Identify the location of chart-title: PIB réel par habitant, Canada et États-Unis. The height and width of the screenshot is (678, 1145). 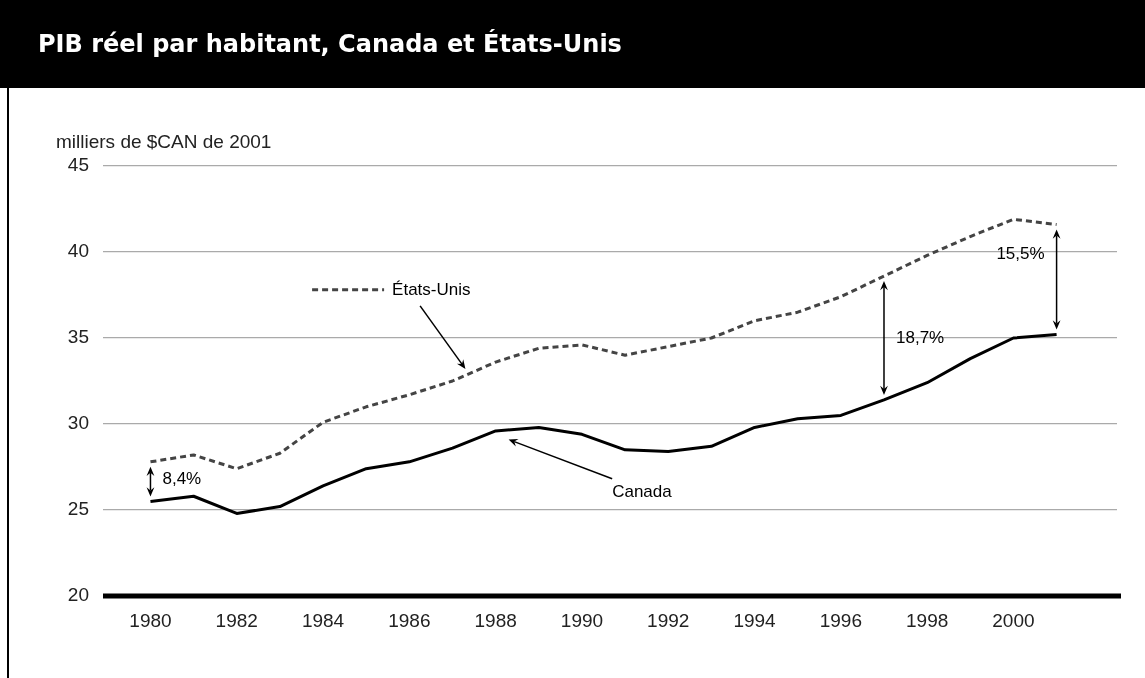
(330, 44).